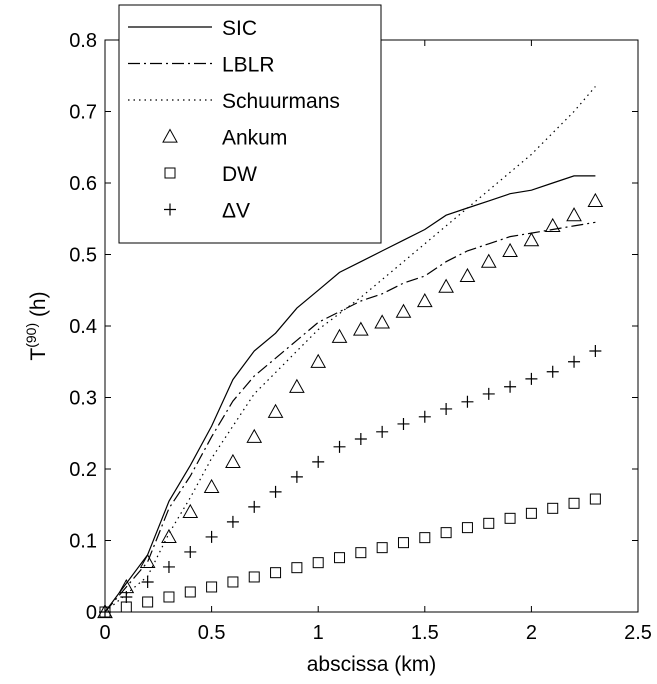 The image size is (657, 684). What do you see at coordinates (372, 664) in the screenshot?
I see `x-axis-title: abscissa (km)` at bounding box center [372, 664].